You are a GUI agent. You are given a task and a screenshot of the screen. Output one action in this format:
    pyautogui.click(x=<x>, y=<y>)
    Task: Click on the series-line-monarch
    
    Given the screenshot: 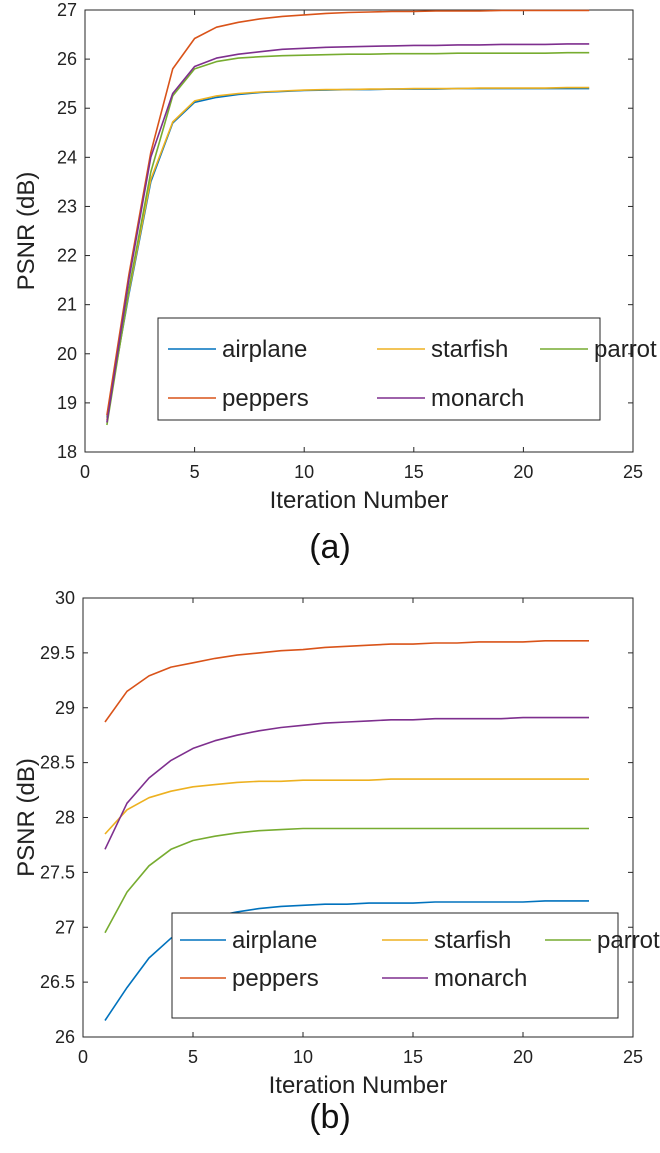 What is the action you would take?
    pyautogui.click(x=346, y=783)
    